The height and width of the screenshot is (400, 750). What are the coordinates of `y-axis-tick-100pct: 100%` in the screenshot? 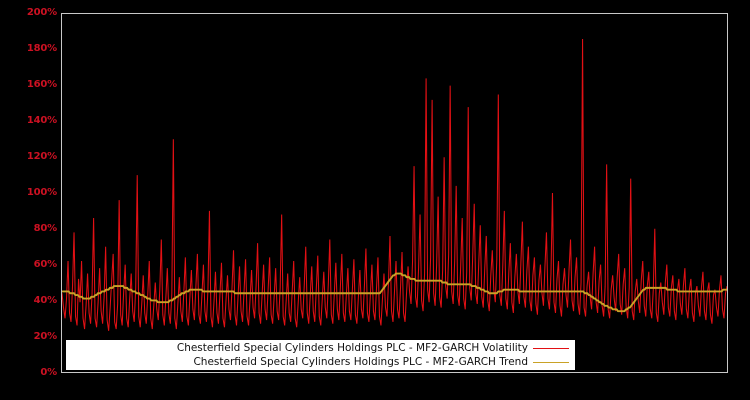 It's located at (41, 192).